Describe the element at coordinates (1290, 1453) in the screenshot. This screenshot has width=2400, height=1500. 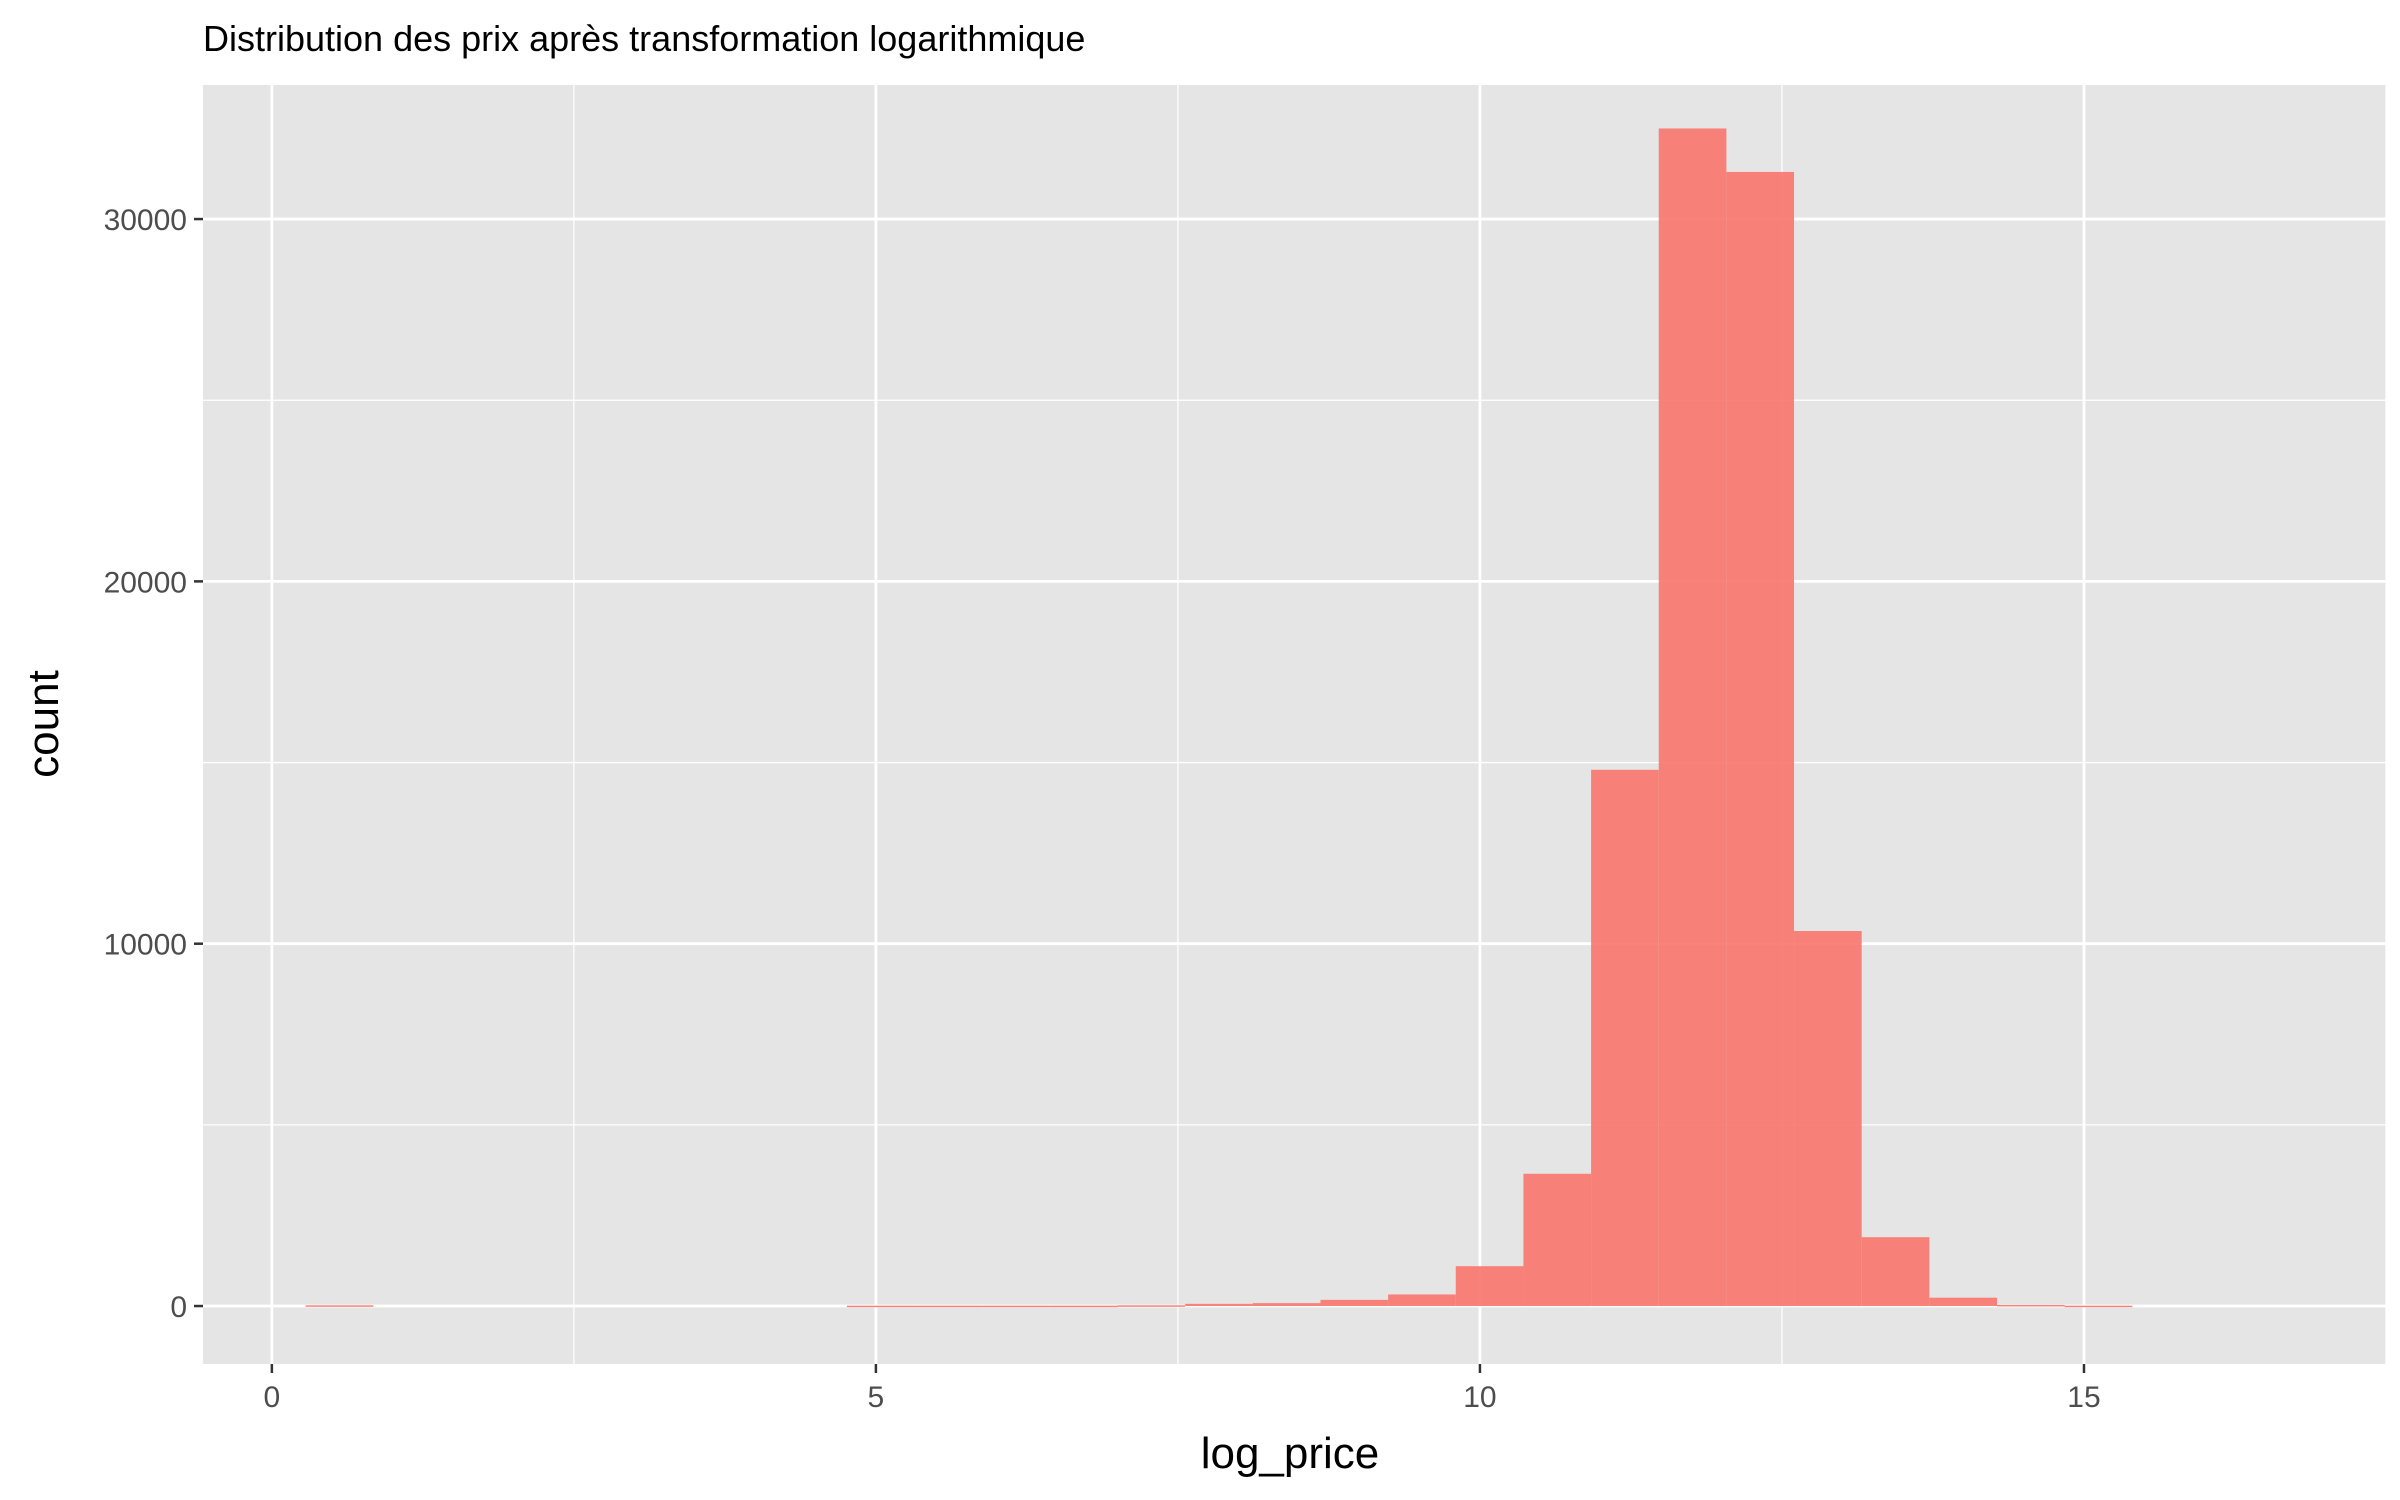
I see `x-axis-title: log_price` at that location.